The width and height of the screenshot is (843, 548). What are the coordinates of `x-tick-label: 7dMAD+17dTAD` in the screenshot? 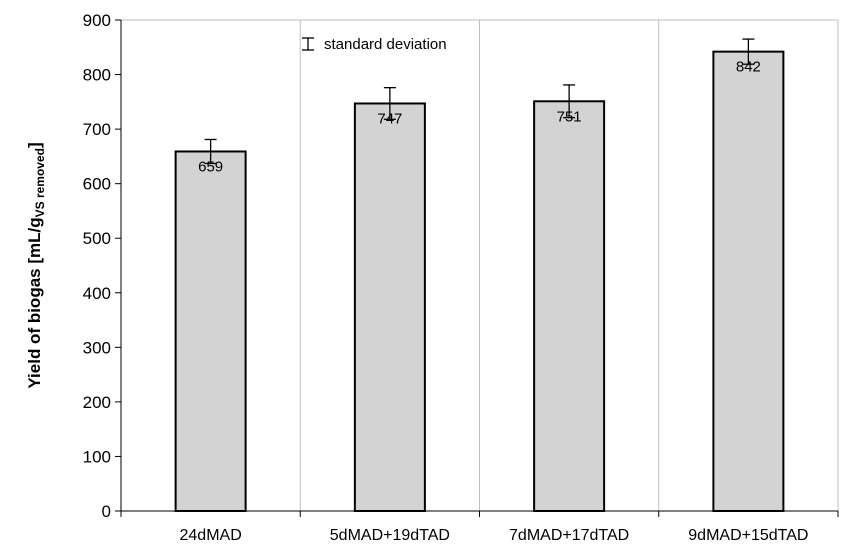 It's located at (569, 535).